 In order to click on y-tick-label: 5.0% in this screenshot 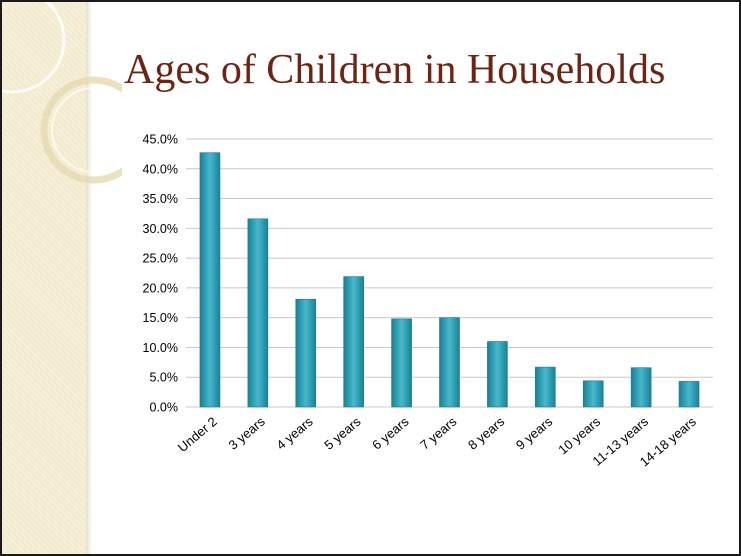, I will do `click(164, 378)`.